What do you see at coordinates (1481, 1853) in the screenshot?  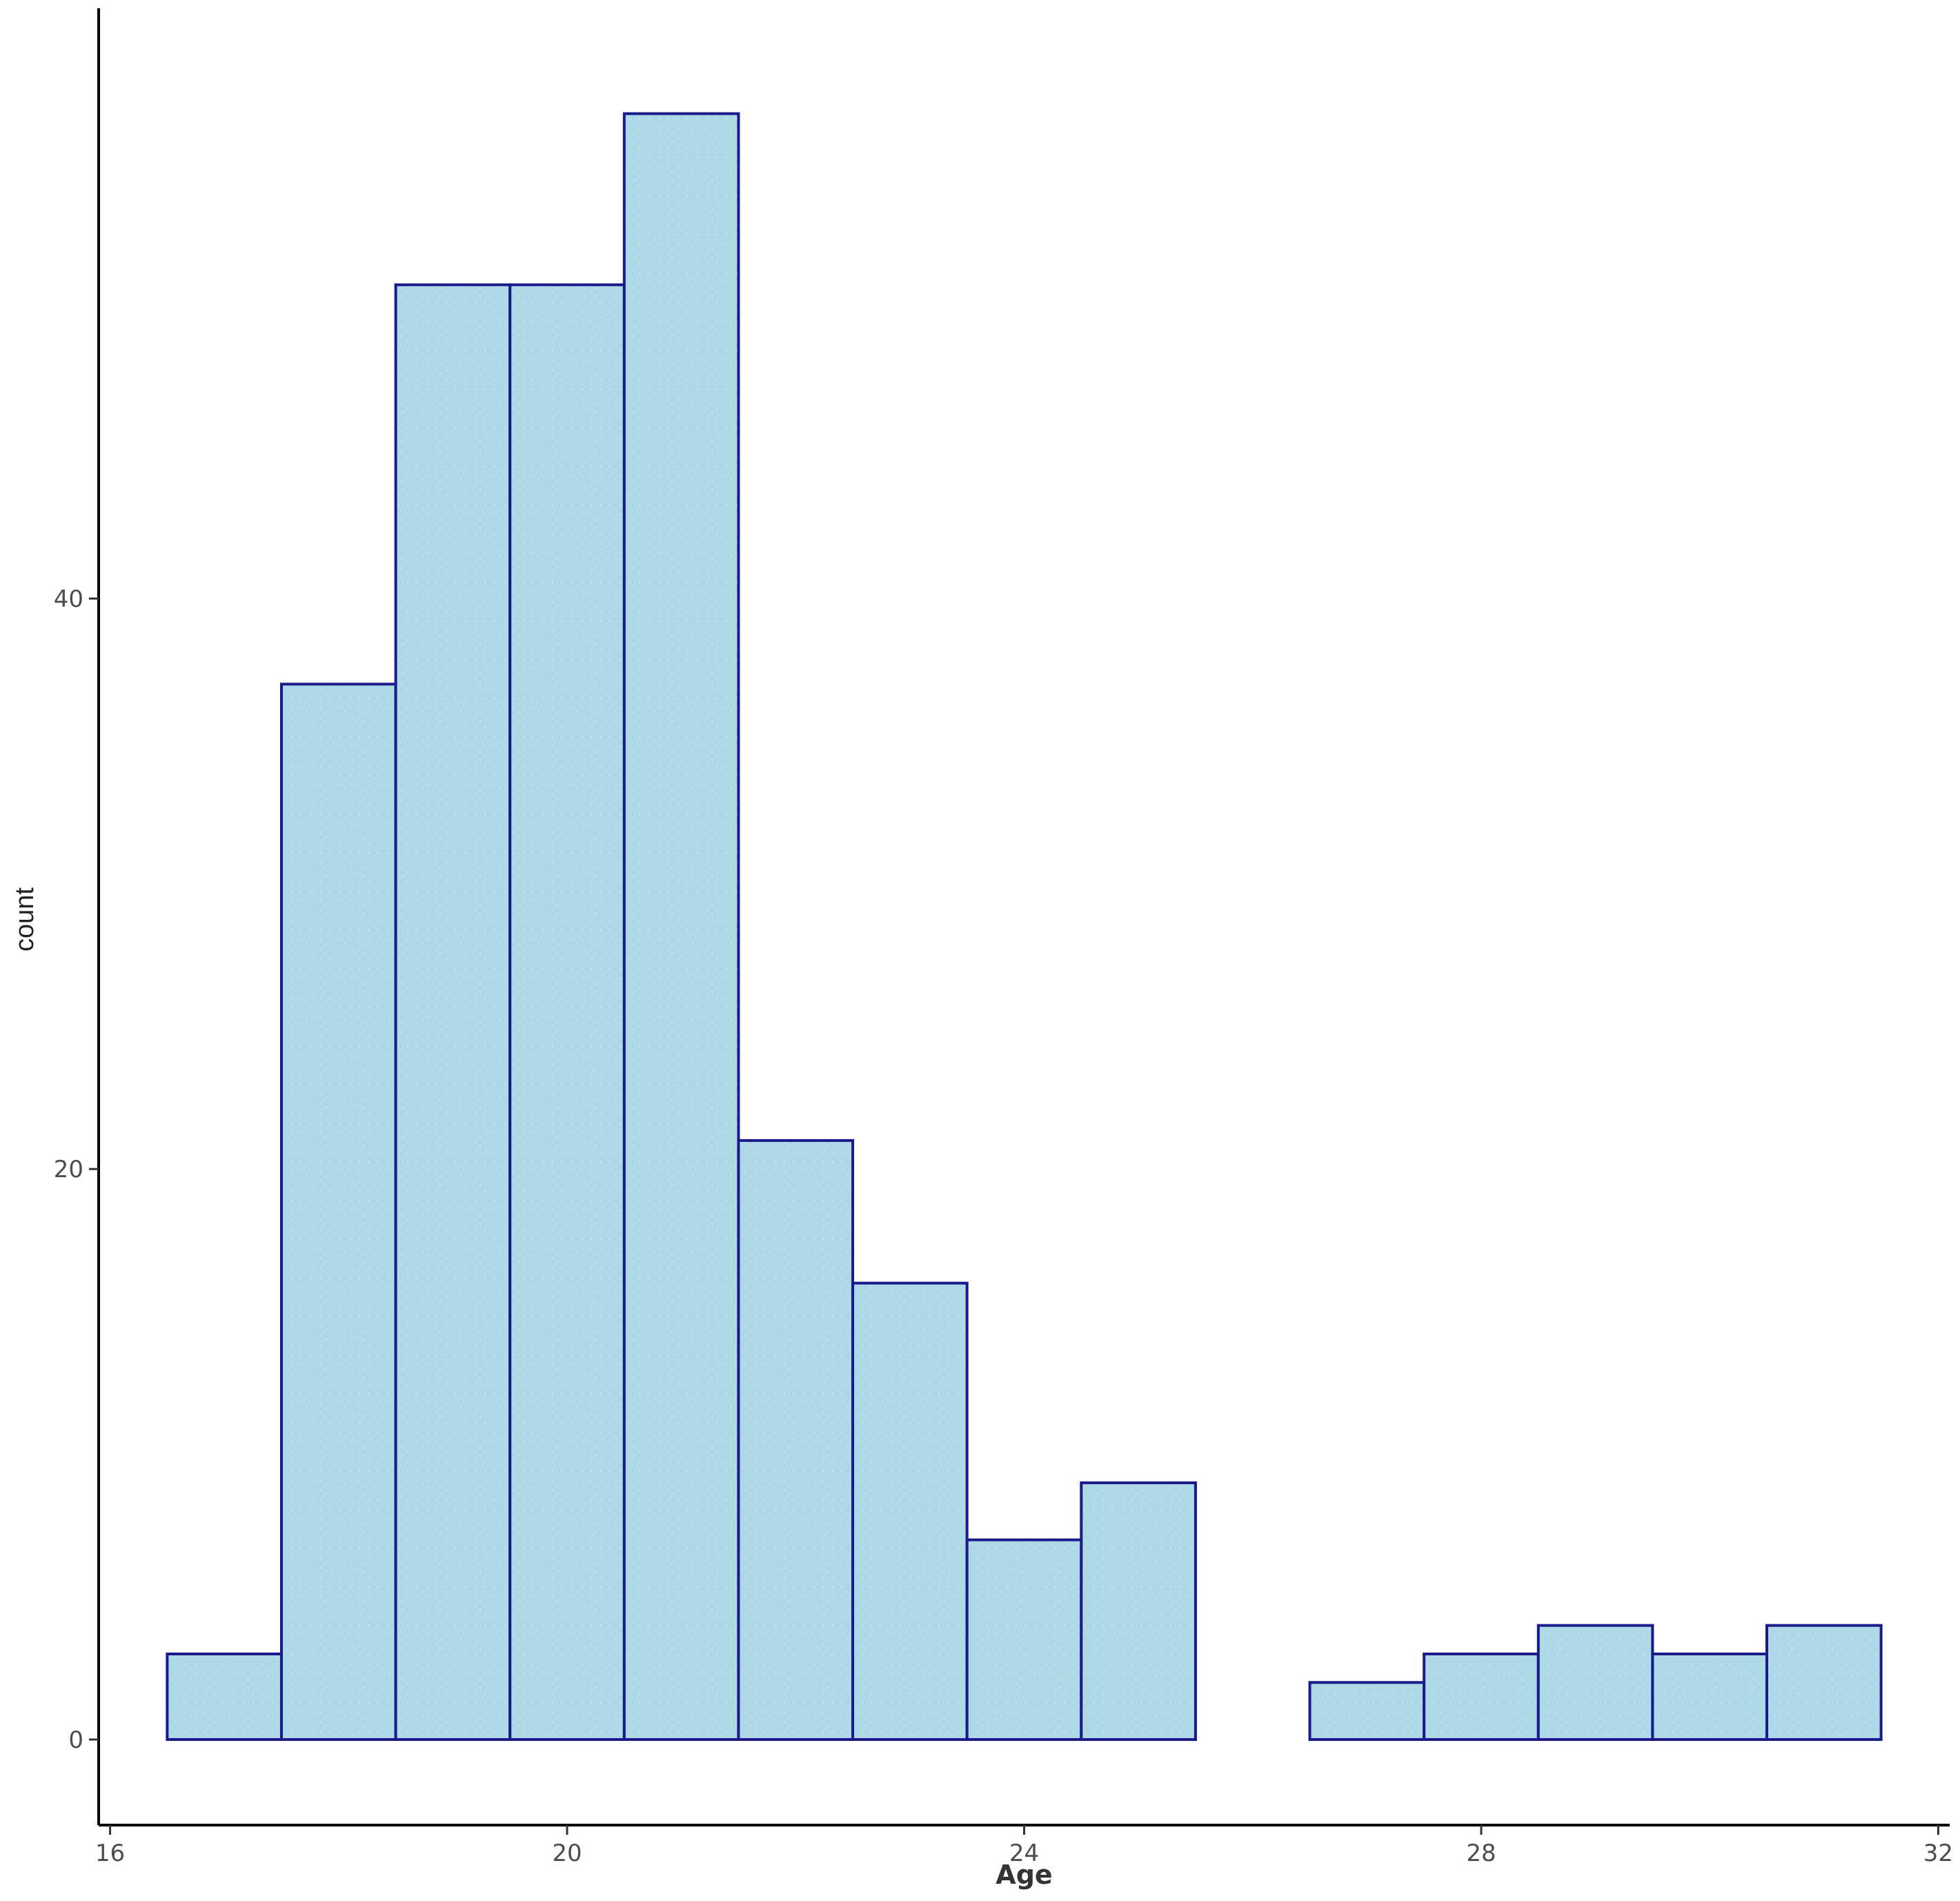 I see `x-tick-label: 28` at bounding box center [1481, 1853].